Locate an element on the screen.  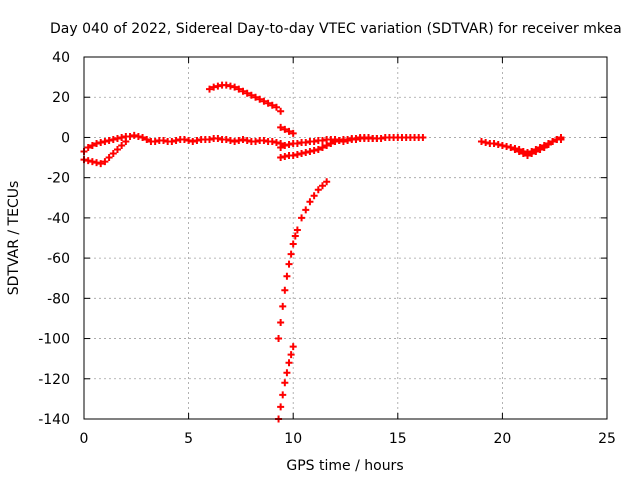
y-tick-label: 20 is located at coordinates (61, 98).